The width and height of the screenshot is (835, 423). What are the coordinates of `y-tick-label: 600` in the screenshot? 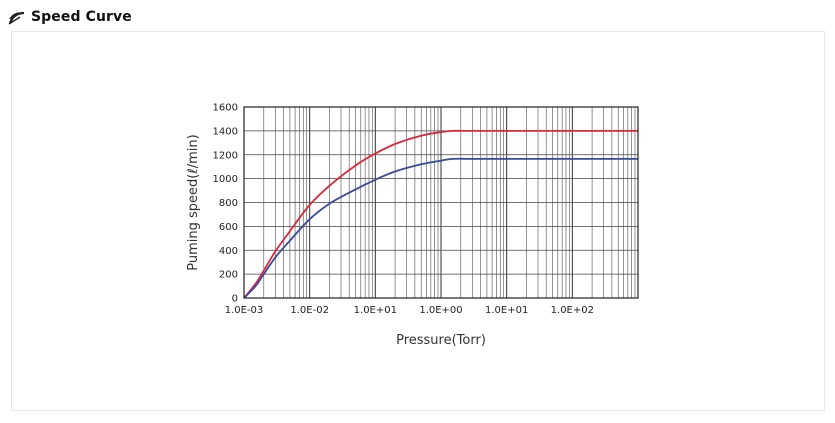 It's located at (228, 227).